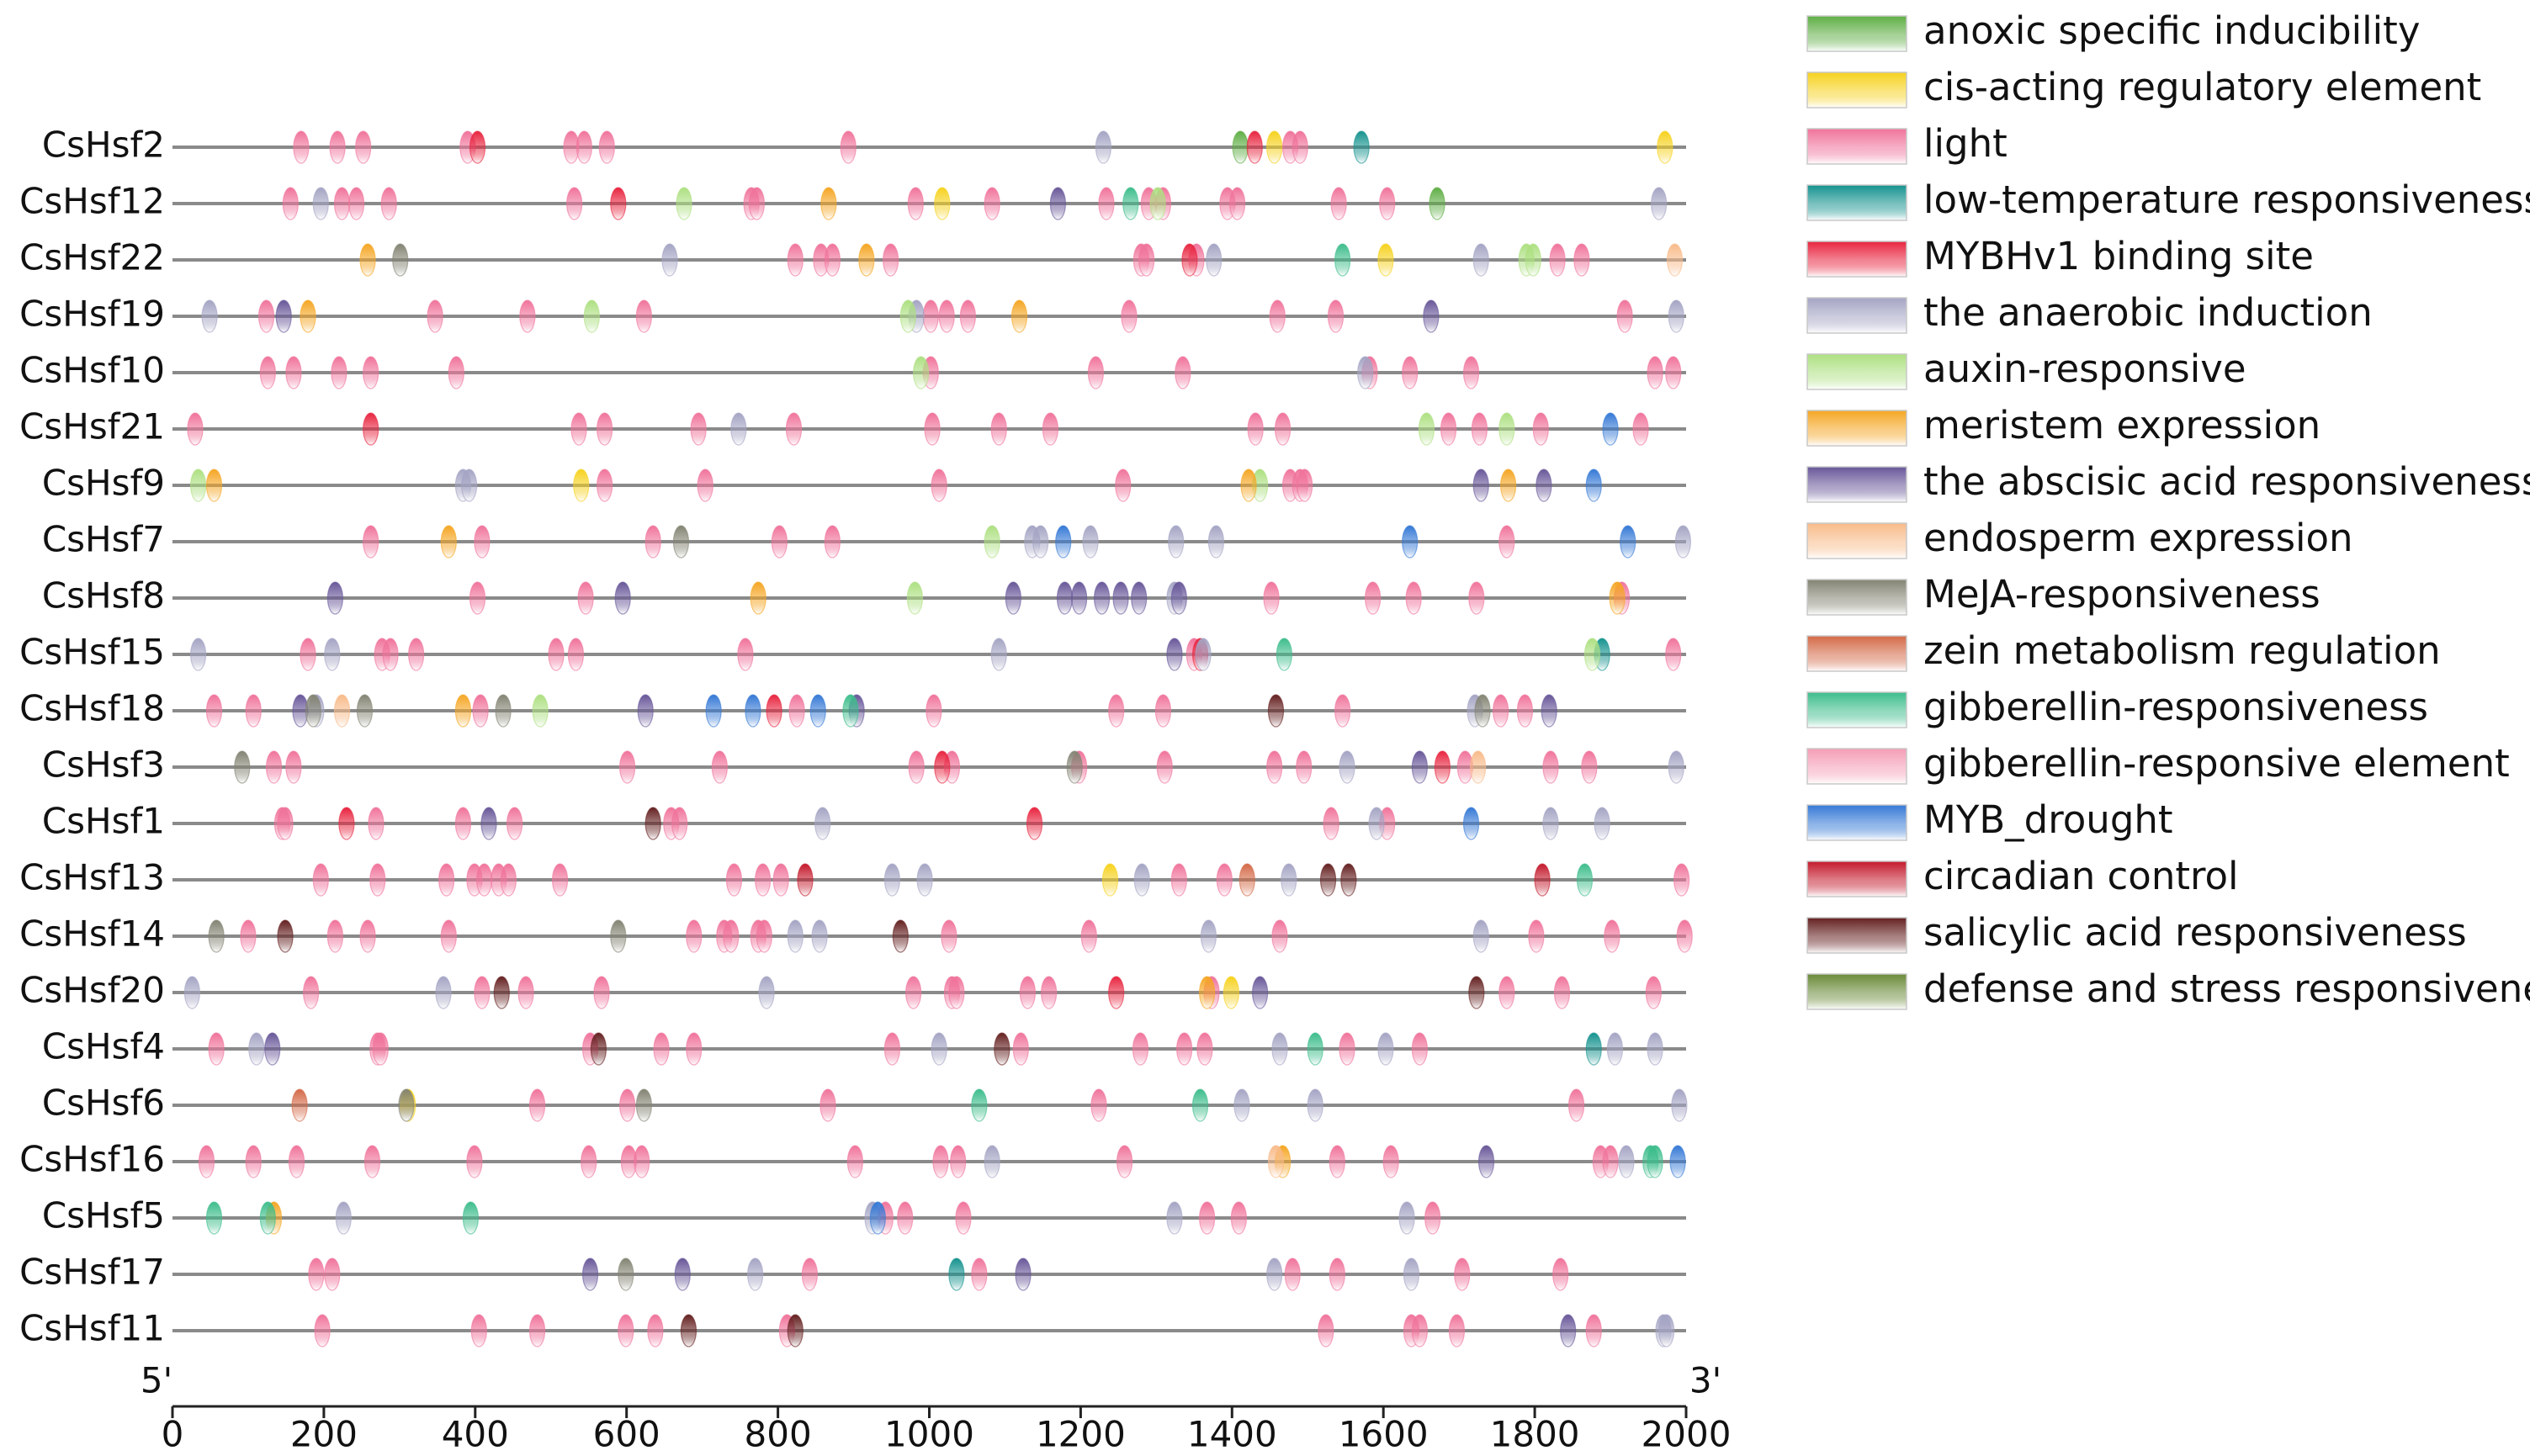 The image size is (2530, 1456). What do you see at coordinates (92, 257) in the screenshot?
I see `gene-label: CsHsf22` at bounding box center [92, 257].